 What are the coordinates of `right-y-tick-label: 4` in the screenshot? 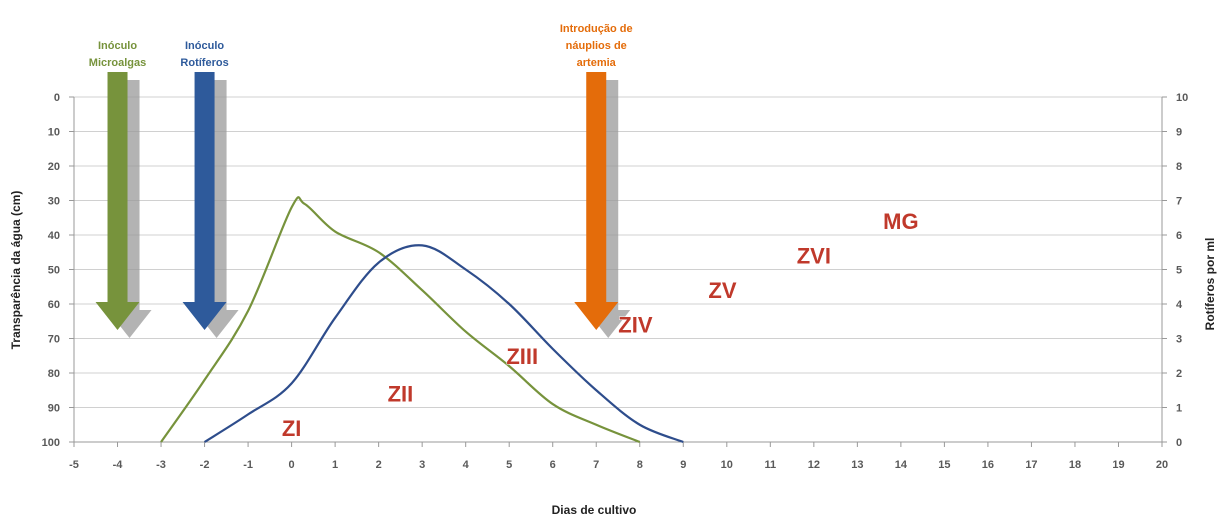 It's located at (1179, 305).